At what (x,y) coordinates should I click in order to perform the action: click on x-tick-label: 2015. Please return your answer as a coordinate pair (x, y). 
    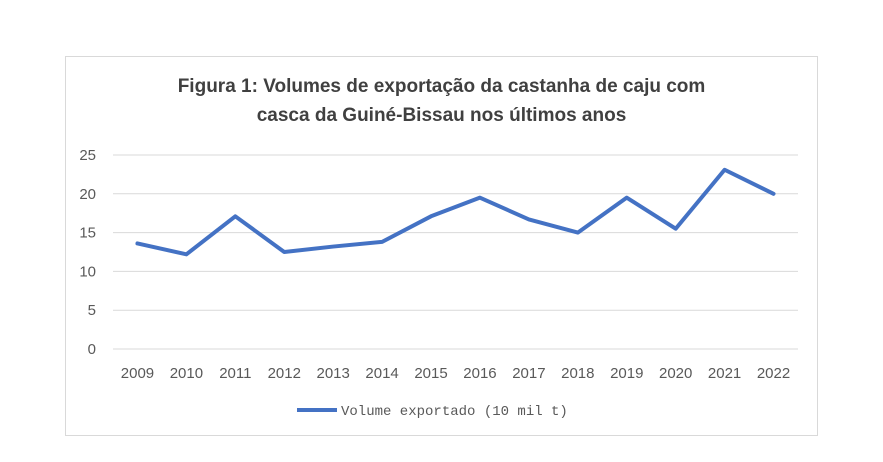
    Looking at the image, I should click on (430, 373).